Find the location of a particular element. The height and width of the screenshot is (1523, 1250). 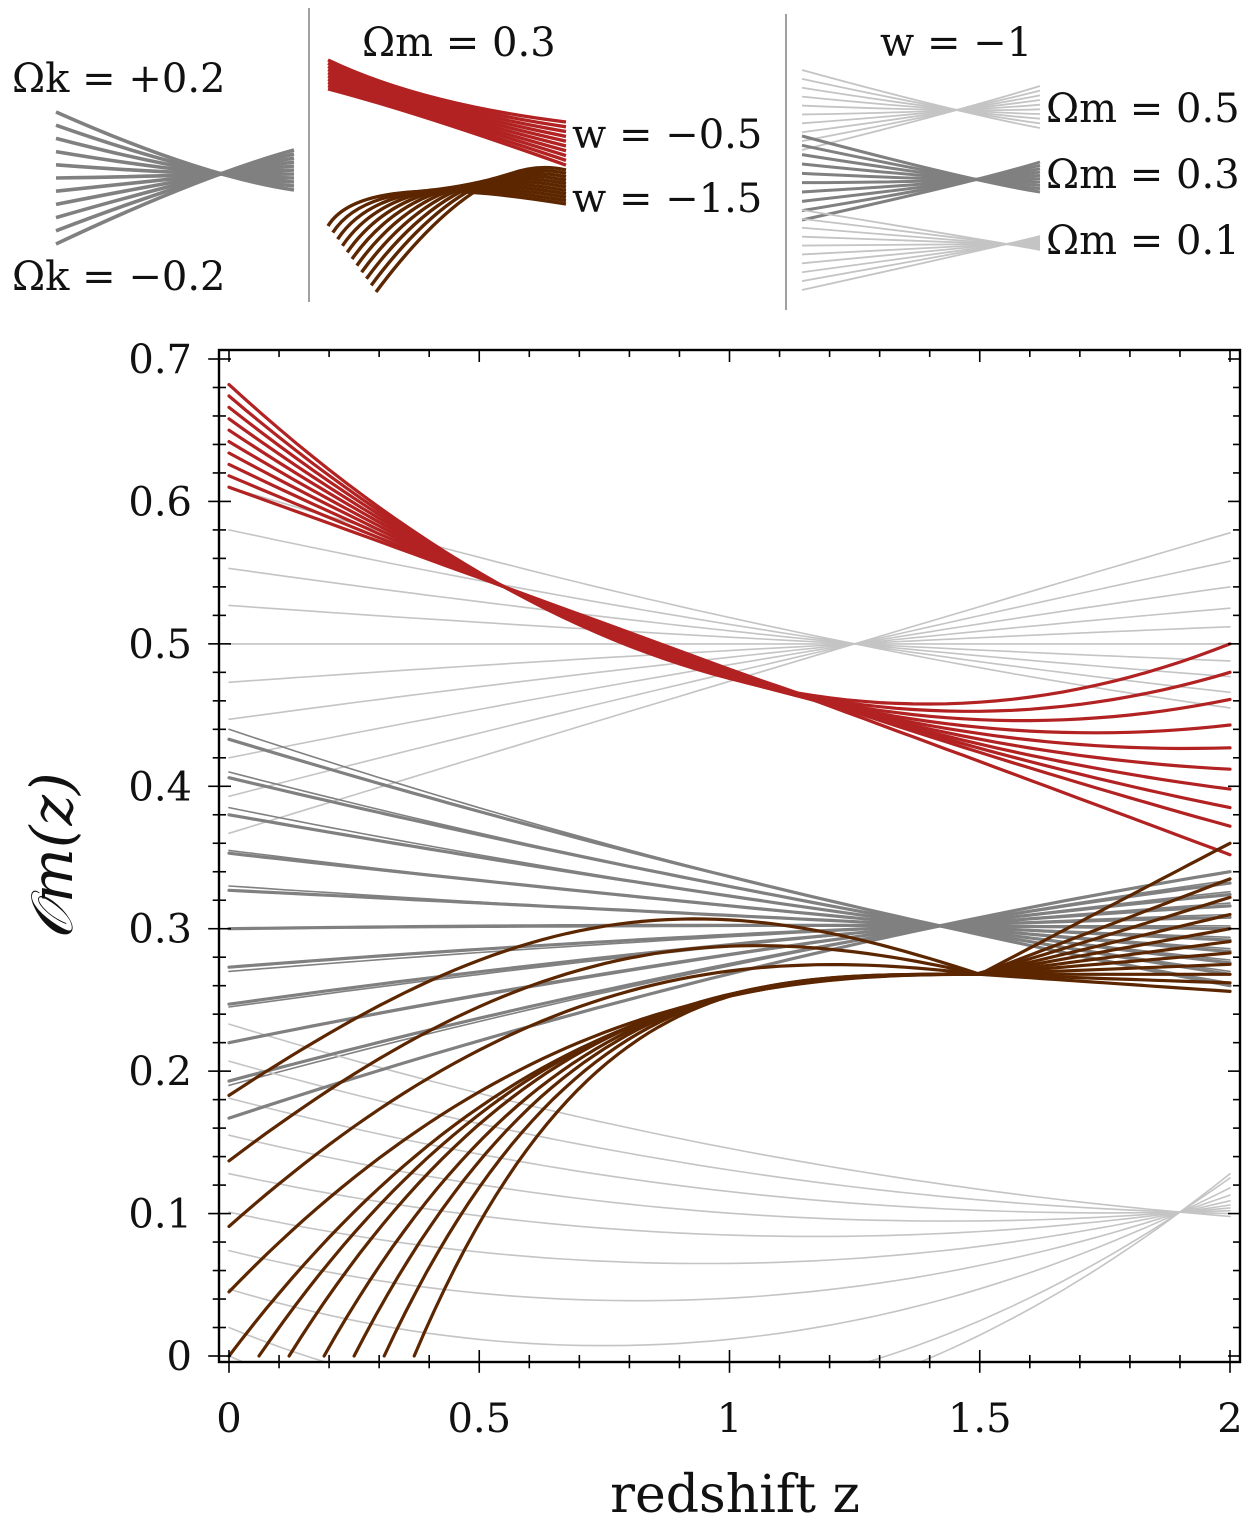

legend-w-swatch is located at coordinates (446, 176).